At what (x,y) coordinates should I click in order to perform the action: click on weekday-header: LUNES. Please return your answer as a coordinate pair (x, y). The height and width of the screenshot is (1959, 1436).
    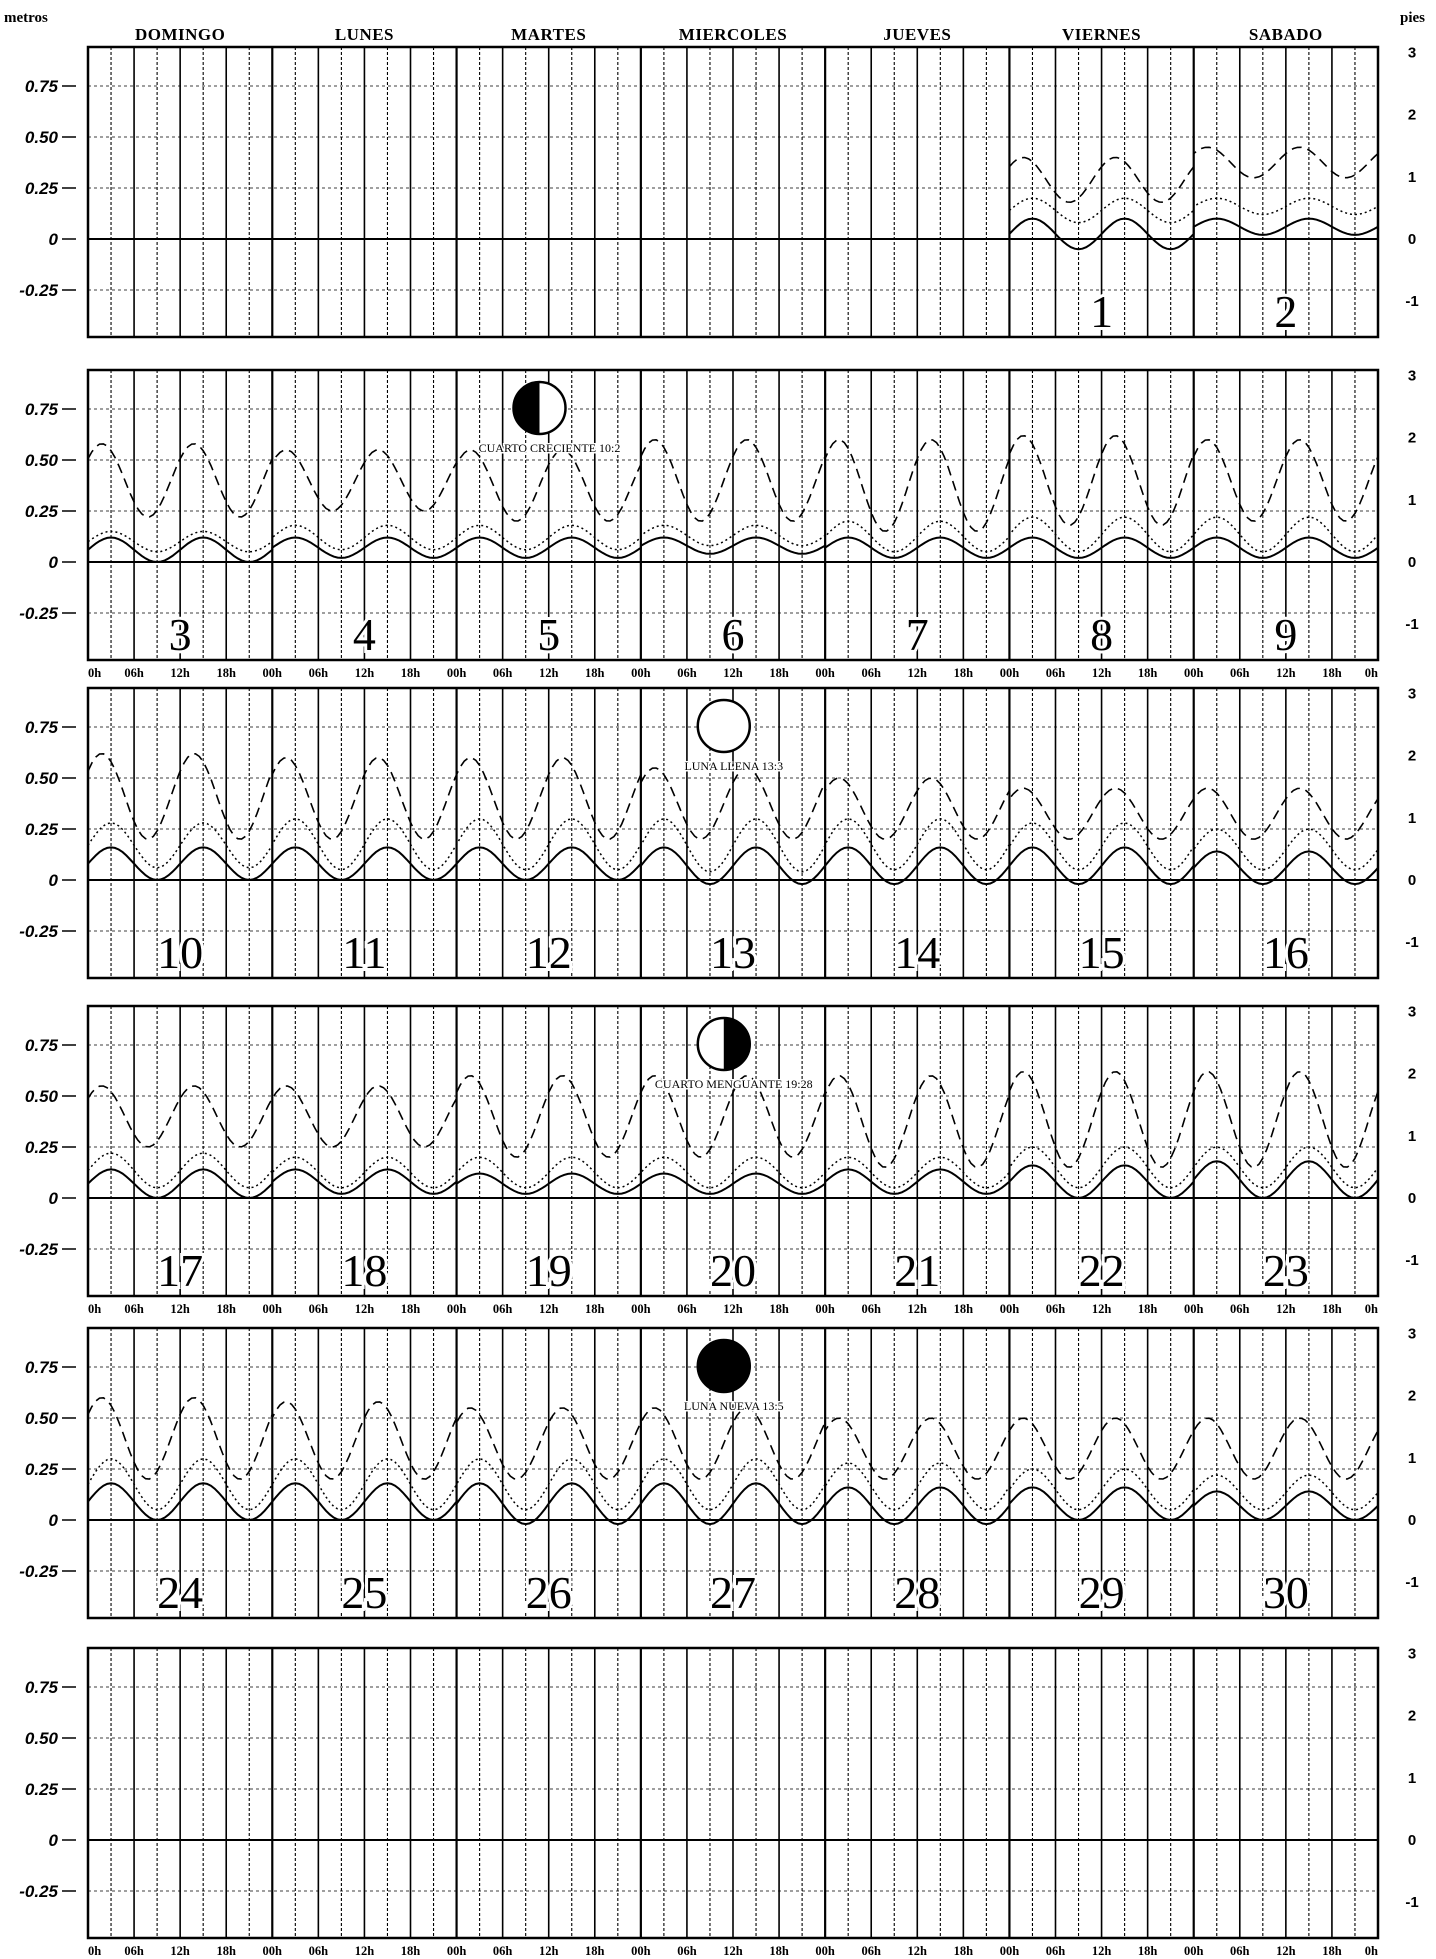
    Looking at the image, I should click on (364, 34).